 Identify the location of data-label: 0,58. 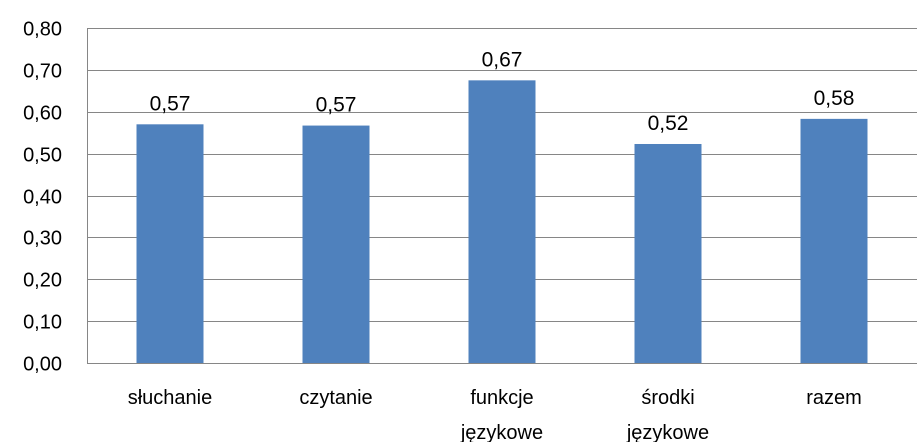
(834, 98).